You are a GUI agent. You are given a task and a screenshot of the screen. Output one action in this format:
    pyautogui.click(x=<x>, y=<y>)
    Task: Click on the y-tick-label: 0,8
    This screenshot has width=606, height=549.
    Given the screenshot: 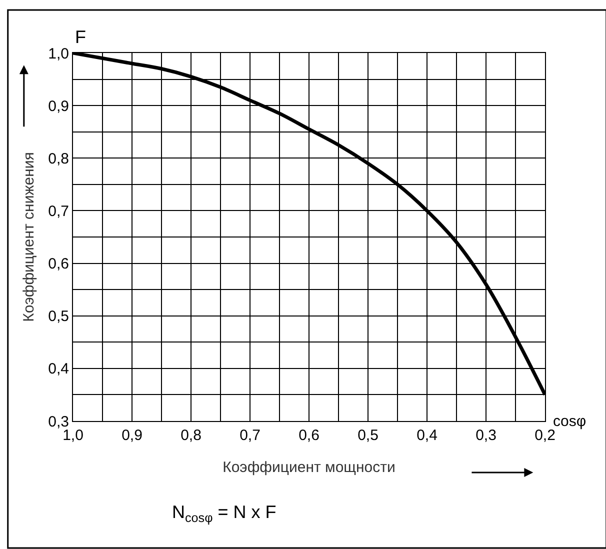 What is the action you would take?
    pyautogui.click(x=58, y=159)
    